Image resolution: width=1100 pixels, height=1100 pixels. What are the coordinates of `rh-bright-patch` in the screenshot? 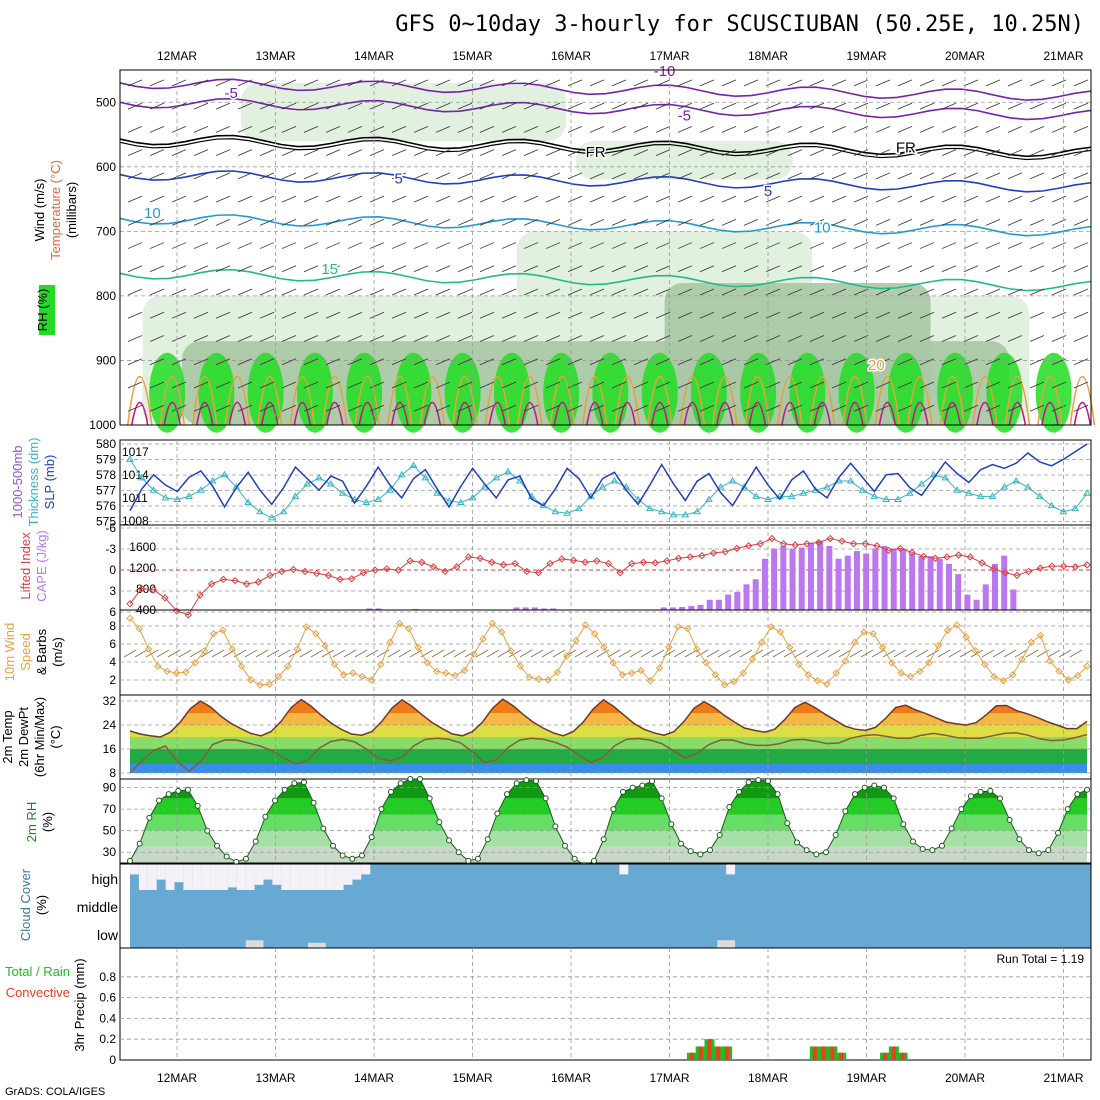 It's located at (1053, 392).